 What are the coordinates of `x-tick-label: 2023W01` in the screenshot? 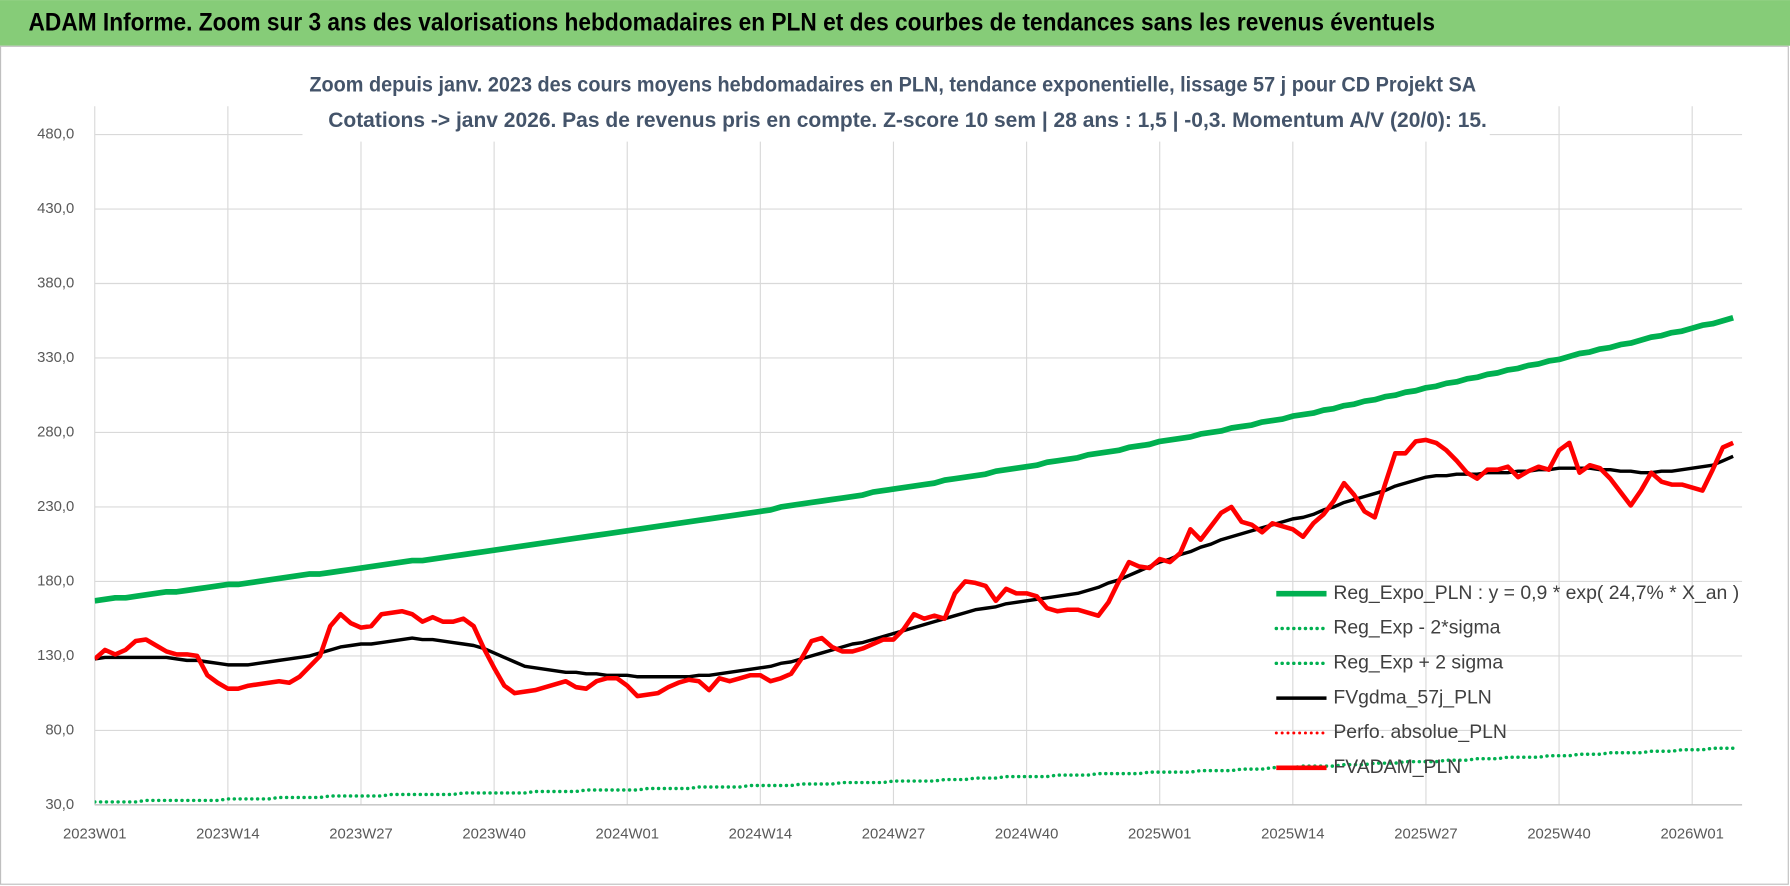 It's located at (94, 834).